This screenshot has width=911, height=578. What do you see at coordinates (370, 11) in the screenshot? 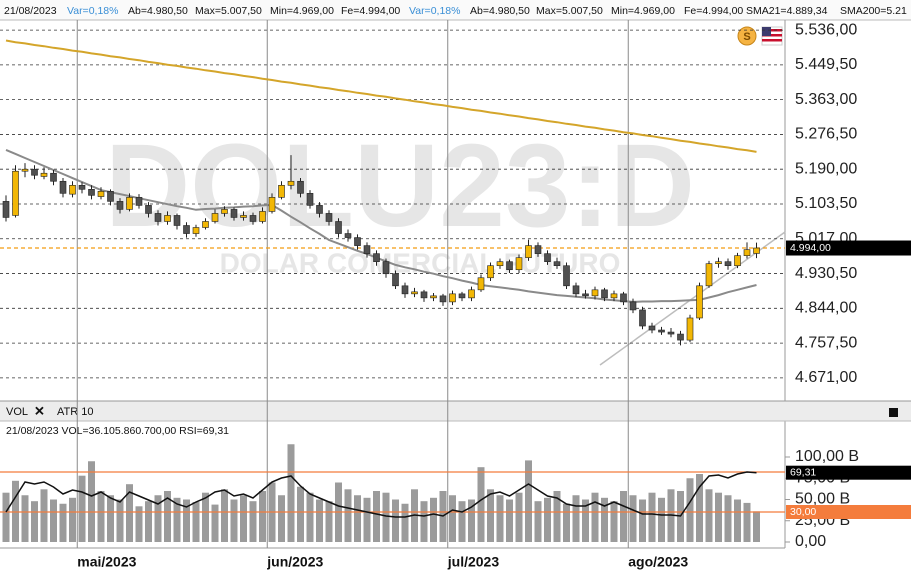
I see `header-close: Fe=4.994,00` at bounding box center [370, 11].